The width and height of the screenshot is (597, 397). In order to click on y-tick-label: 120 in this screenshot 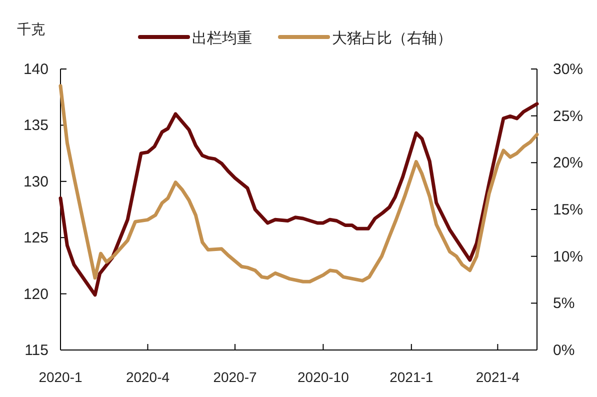, I will do `click(35, 294)`.